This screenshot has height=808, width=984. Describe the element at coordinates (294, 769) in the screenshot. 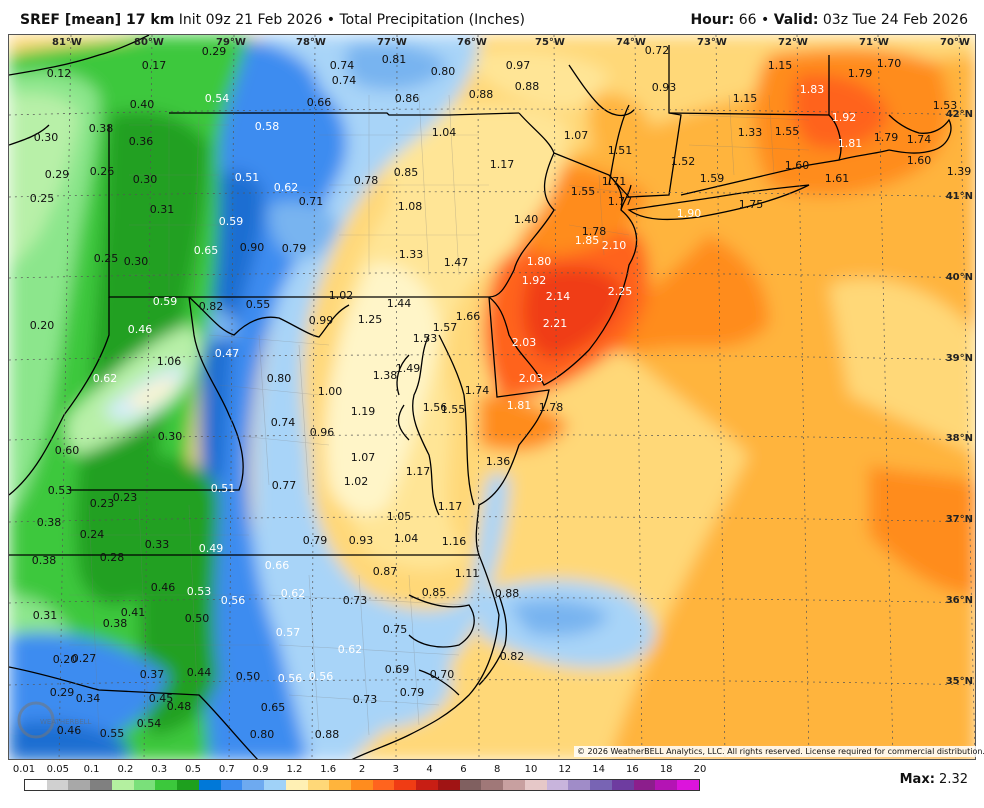

I see `legend-tick: 1.2` at that location.